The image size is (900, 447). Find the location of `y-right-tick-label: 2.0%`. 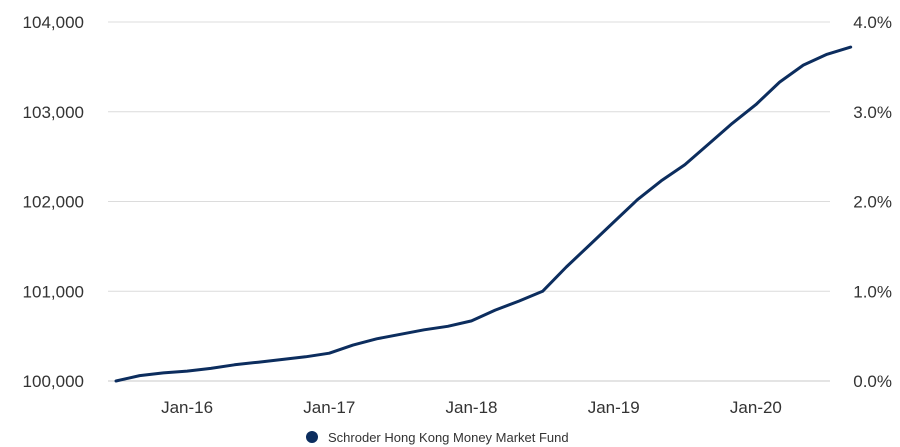

y-right-tick-label: 2.0% is located at coordinates (872, 202).